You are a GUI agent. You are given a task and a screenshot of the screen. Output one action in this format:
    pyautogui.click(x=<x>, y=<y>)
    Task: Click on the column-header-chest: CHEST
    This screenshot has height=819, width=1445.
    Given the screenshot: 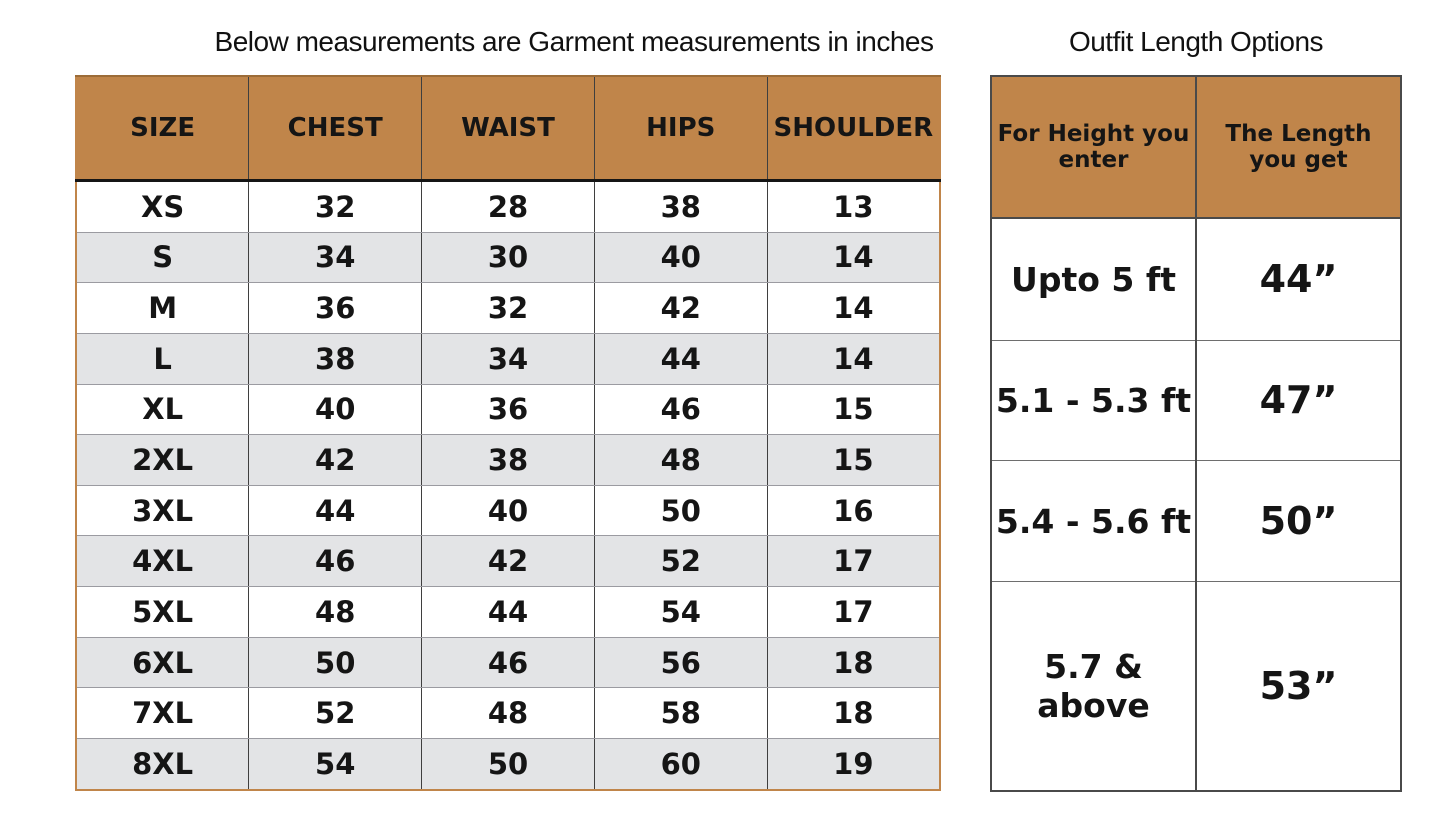 What is the action you would take?
    pyautogui.click(x=335, y=128)
    